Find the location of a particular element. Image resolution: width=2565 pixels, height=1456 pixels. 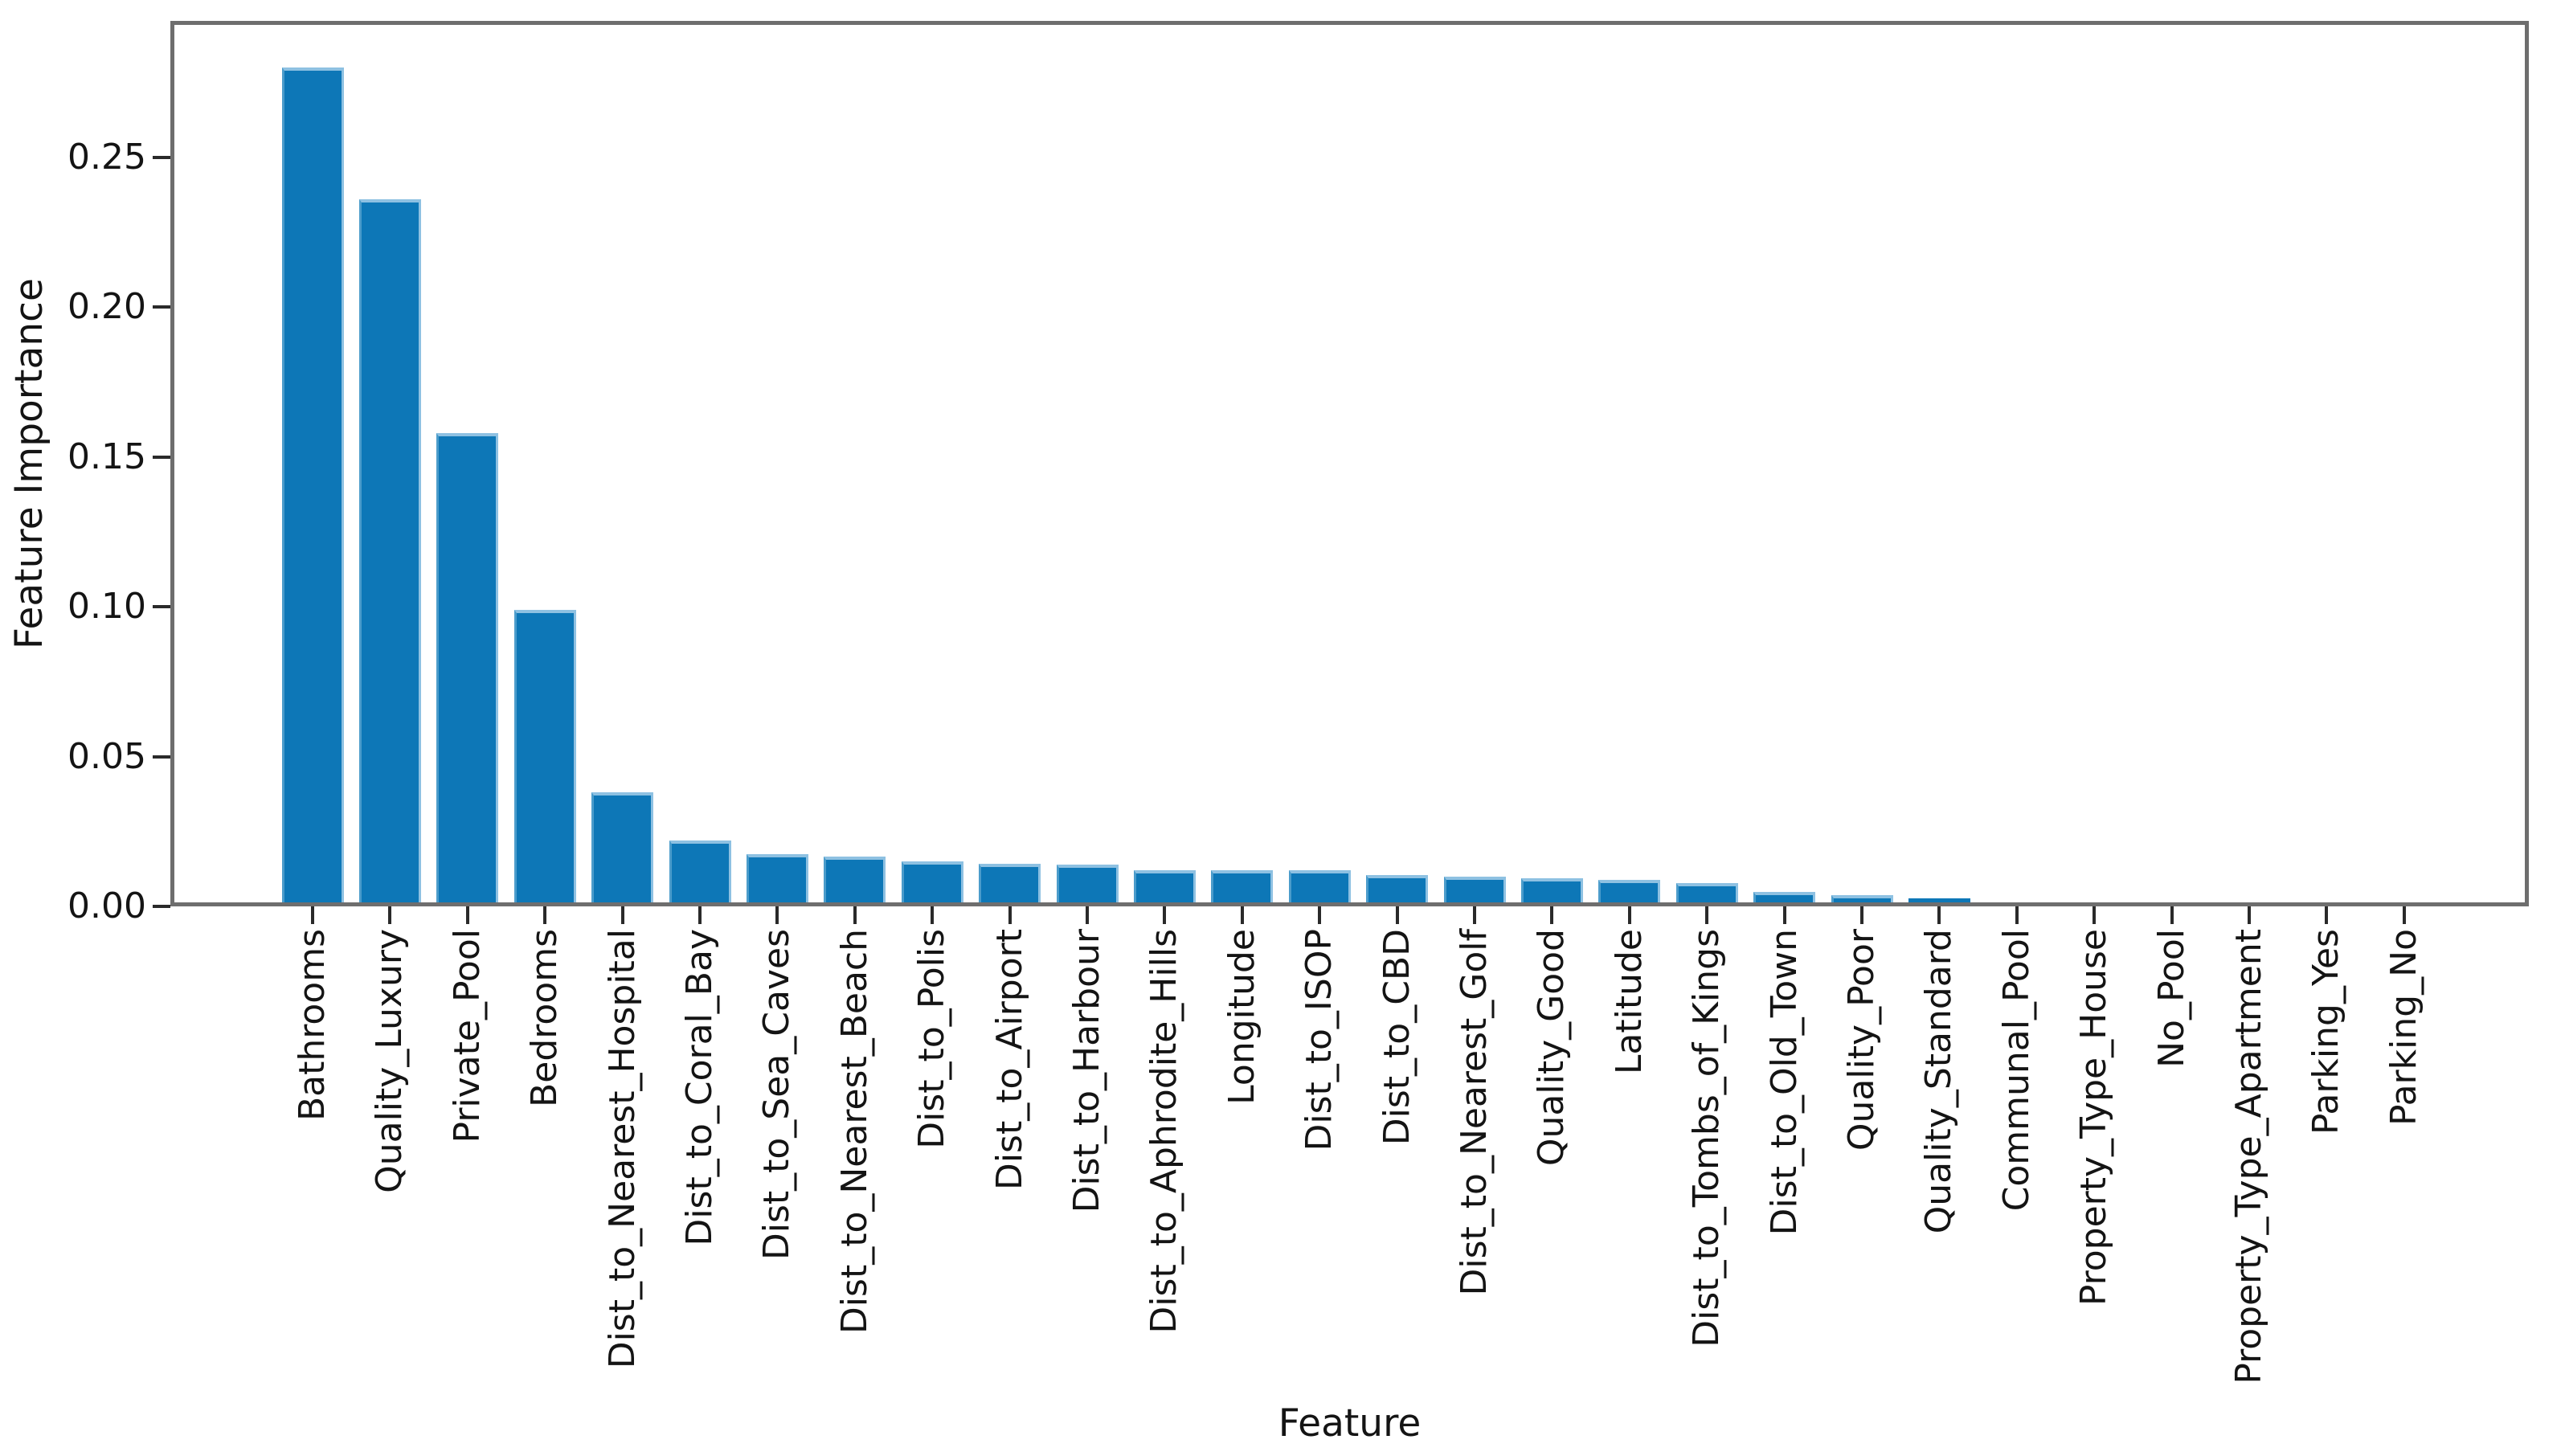

x-axis-tick-label: Property_Type_House is located at coordinates (2094, 1118).